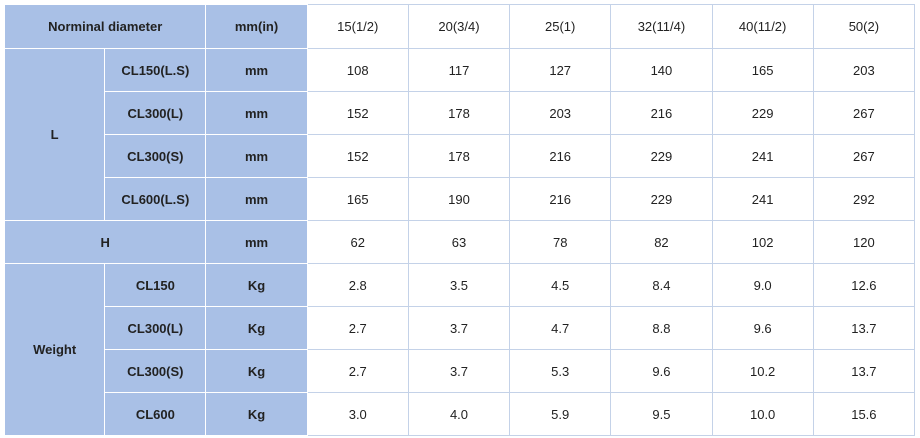 This screenshot has height=438, width=920. I want to click on value-cell: 127, so click(560, 70).